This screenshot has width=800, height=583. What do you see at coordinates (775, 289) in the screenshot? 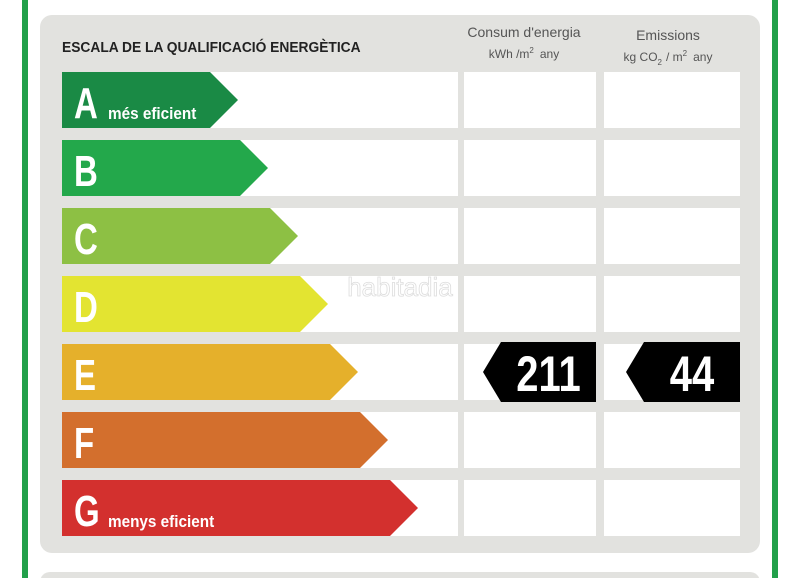
I see `border-right` at bounding box center [775, 289].